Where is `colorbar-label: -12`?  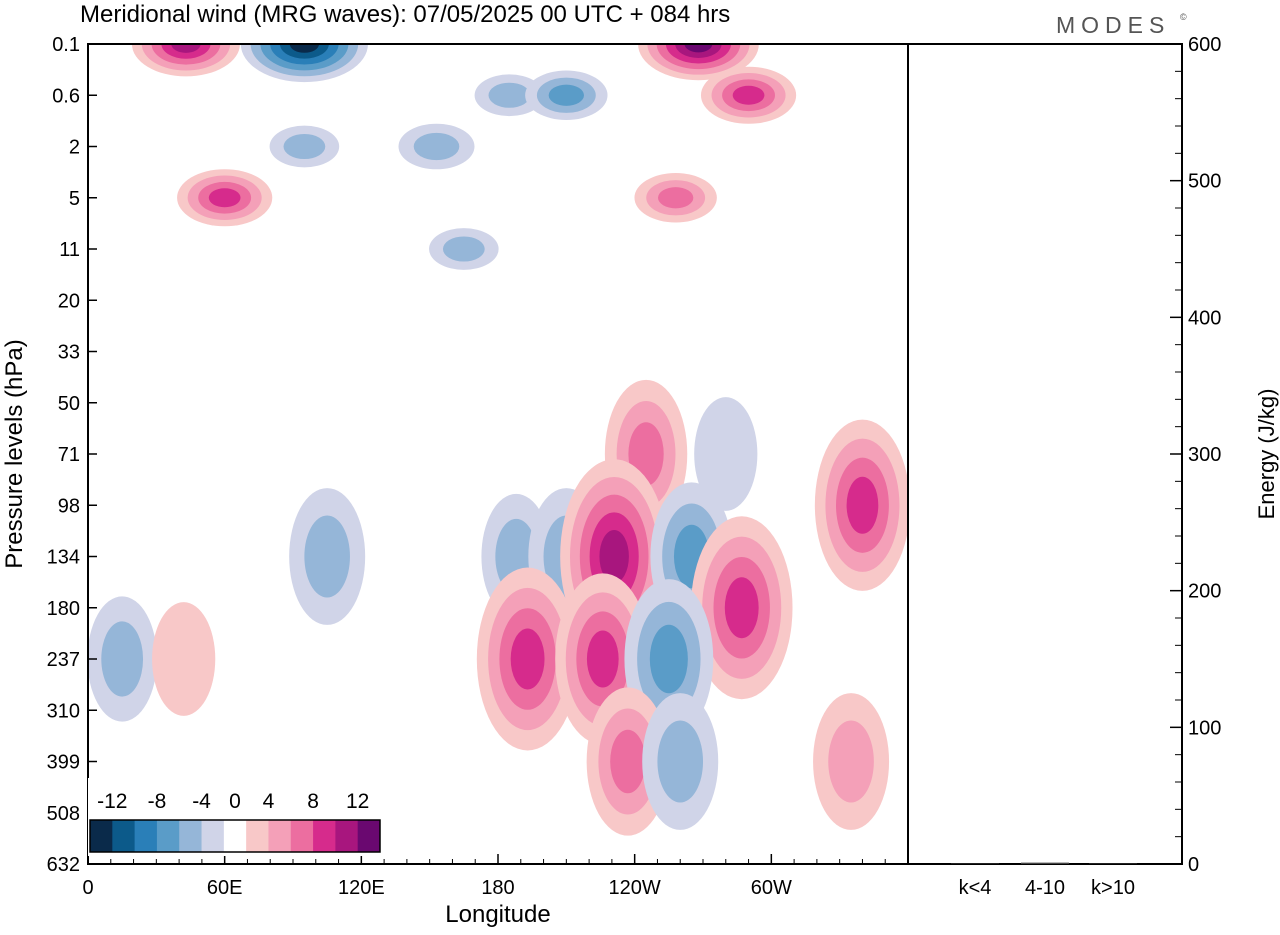 colorbar-label: -12 is located at coordinates (112, 801).